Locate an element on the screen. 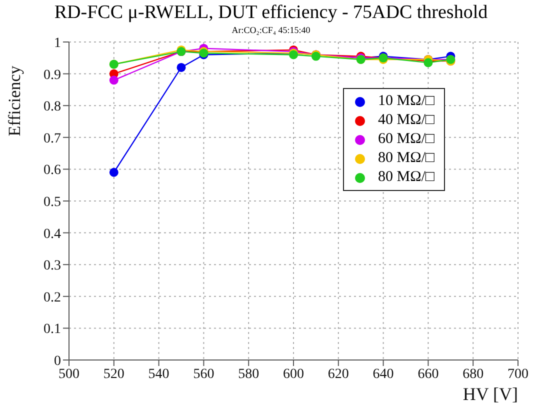 This screenshot has width=542, height=412. legend-label: 60 MΩ/□ is located at coordinates (406, 139).